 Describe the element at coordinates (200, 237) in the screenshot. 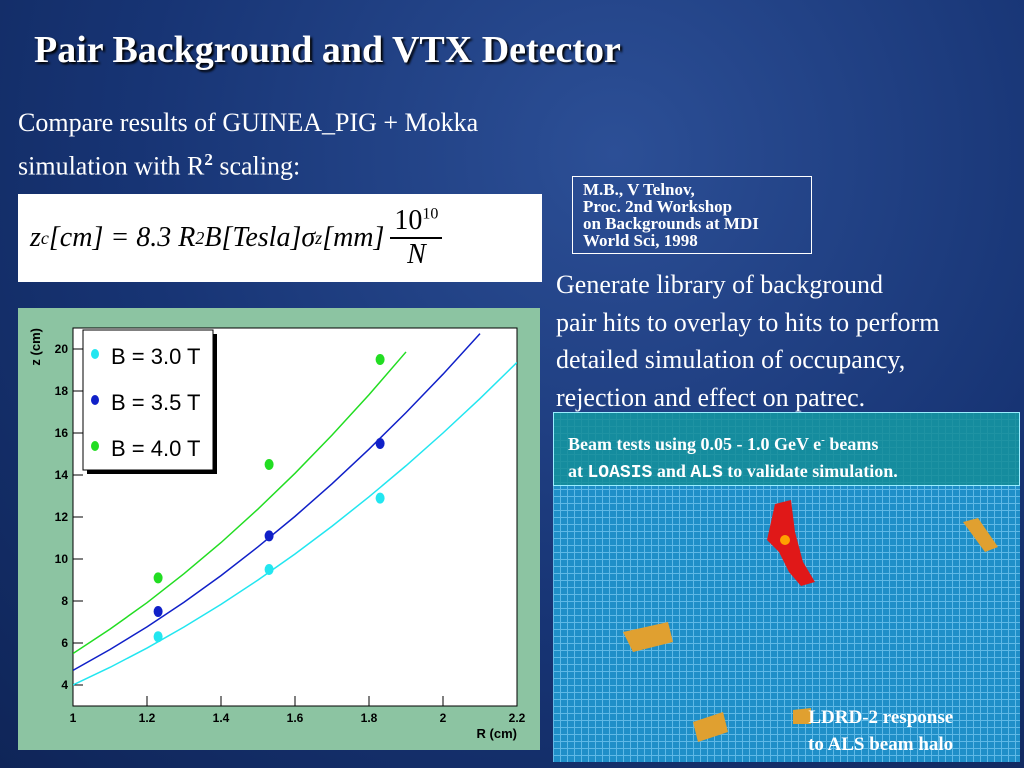

I see `f: 2` at that location.